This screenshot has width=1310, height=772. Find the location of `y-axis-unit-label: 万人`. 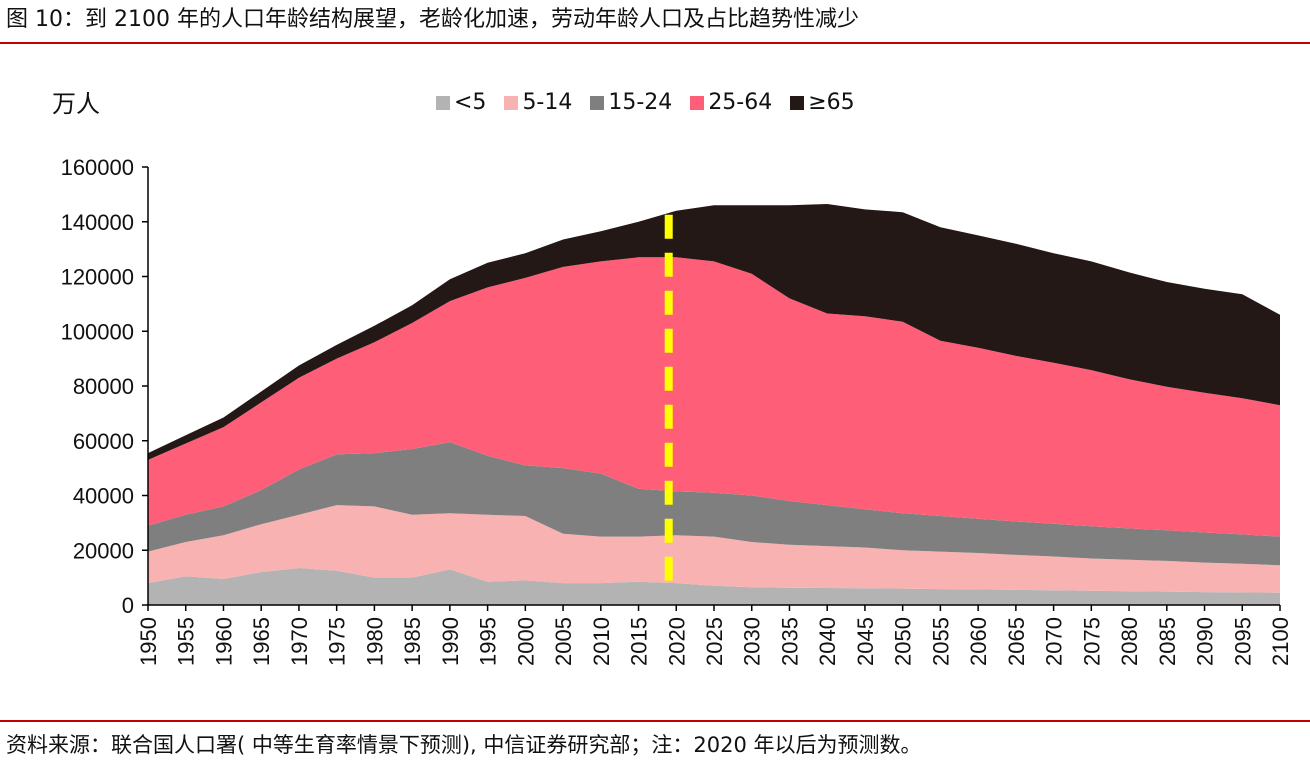

y-axis-unit-label: 万人 is located at coordinates (76, 104).